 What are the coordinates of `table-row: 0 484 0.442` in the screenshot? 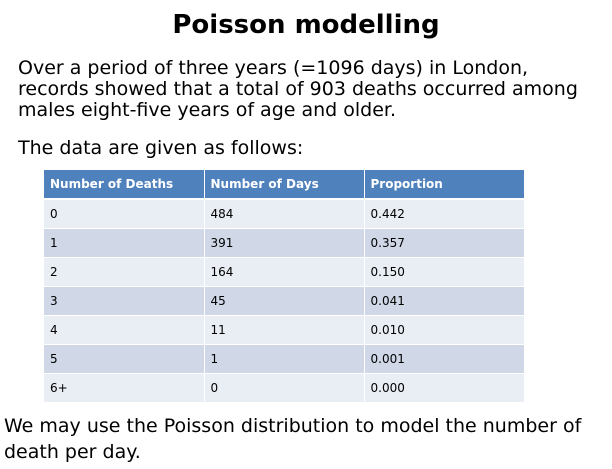 It's located at (284, 214).